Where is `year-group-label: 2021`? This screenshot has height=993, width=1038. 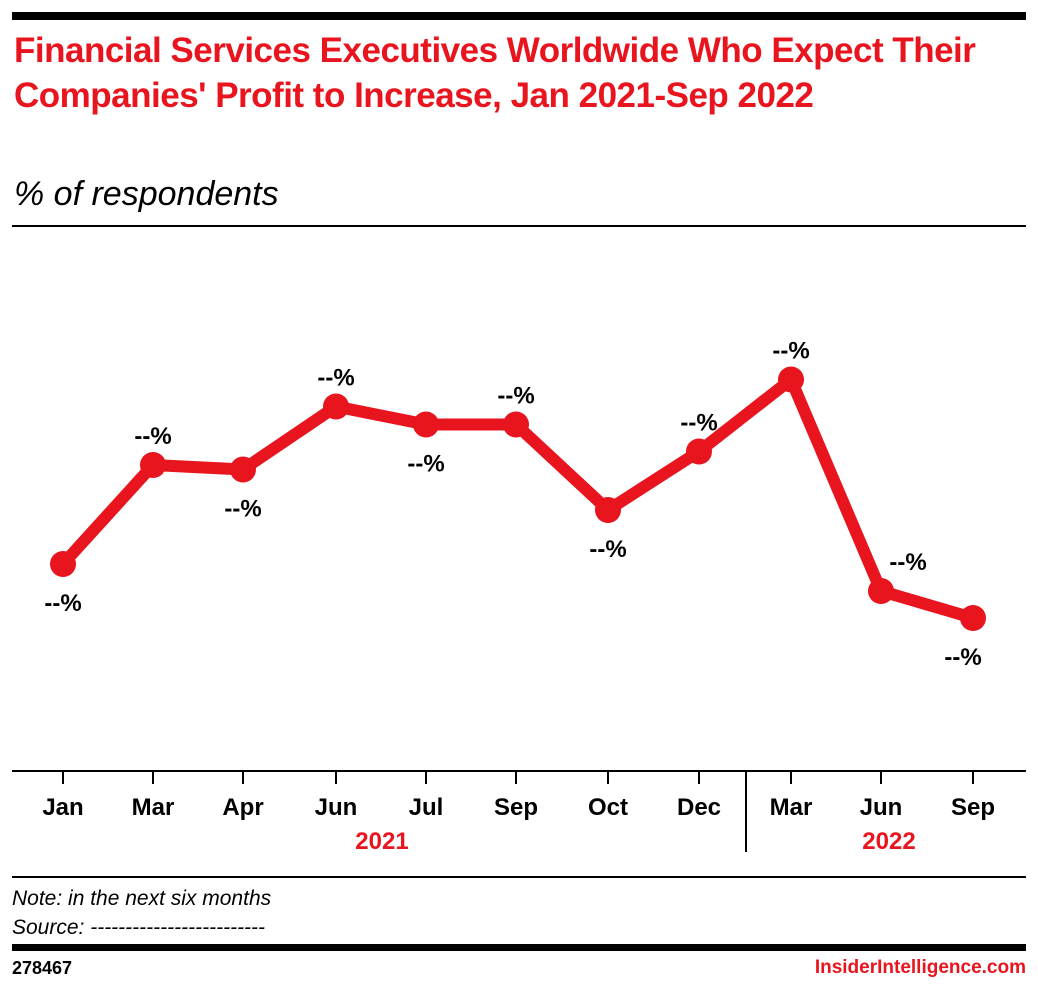
year-group-label: 2021 is located at coordinates (381, 841).